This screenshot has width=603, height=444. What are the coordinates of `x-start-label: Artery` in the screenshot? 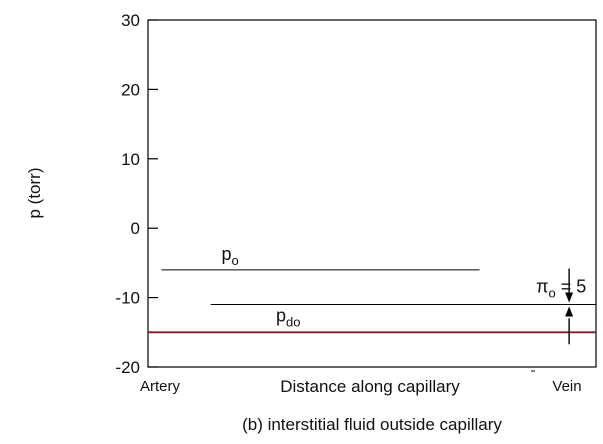 It's located at (160, 386).